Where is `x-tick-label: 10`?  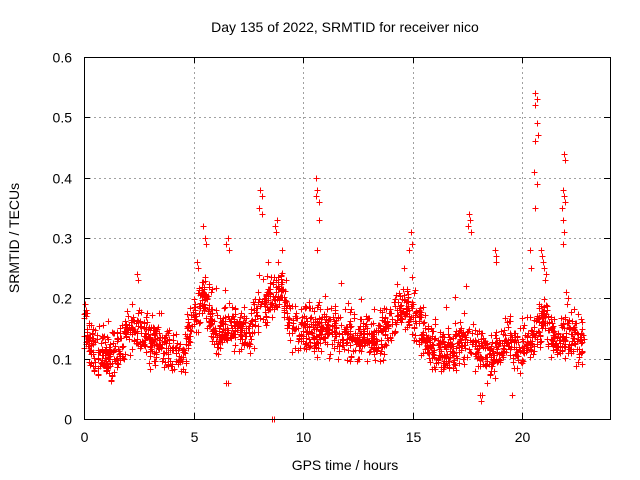
x-tick-label: 10 is located at coordinates (304, 437).